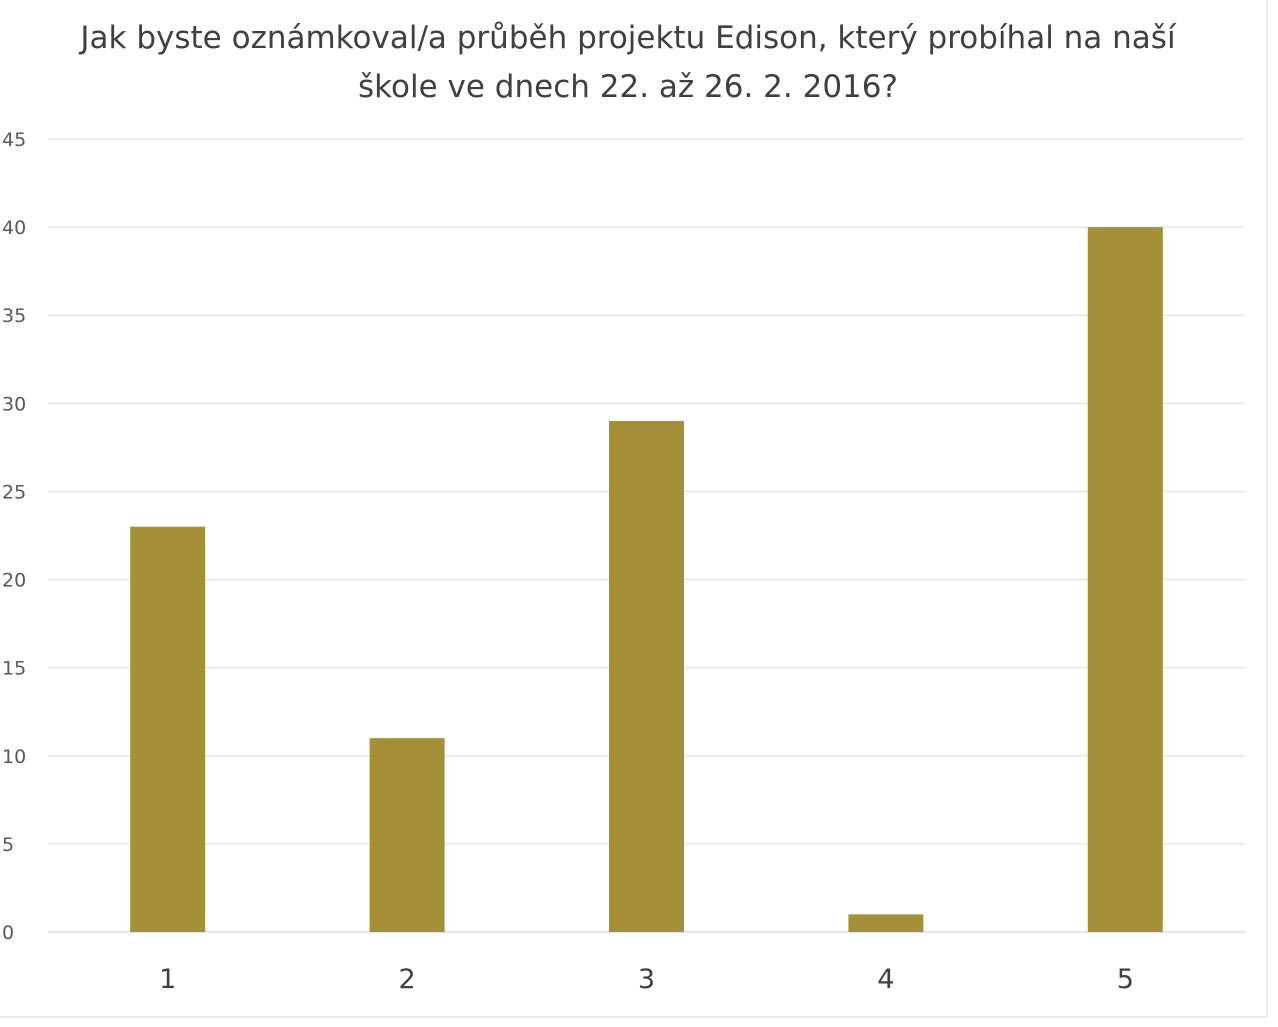 The width and height of the screenshot is (1278, 1027). I want to click on y-tick-label: 40, so click(14, 228).